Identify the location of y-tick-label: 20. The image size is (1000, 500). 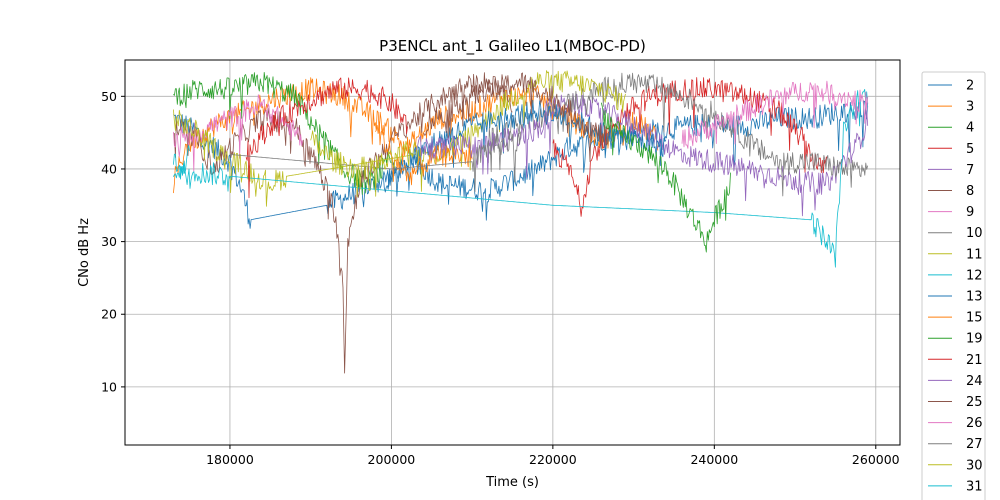
(109, 314).